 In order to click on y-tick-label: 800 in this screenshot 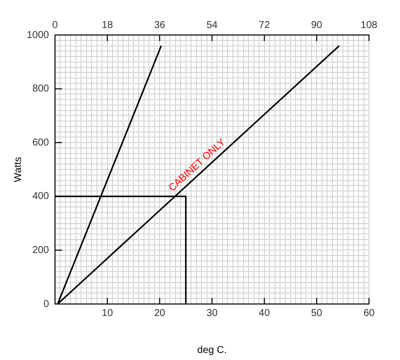, I will do `click(41, 89)`.